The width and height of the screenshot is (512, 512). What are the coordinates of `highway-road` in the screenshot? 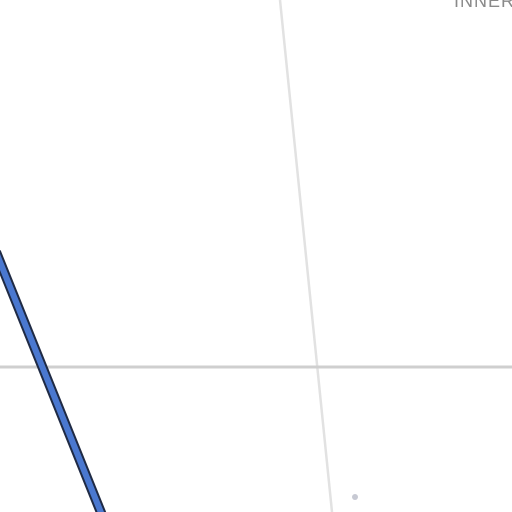 It's located at (52, 382).